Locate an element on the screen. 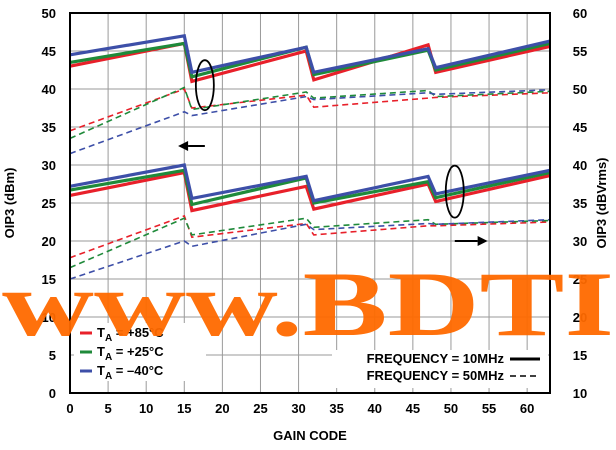  legend-temperature-label: TA = +85°C is located at coordinates (130, 334).